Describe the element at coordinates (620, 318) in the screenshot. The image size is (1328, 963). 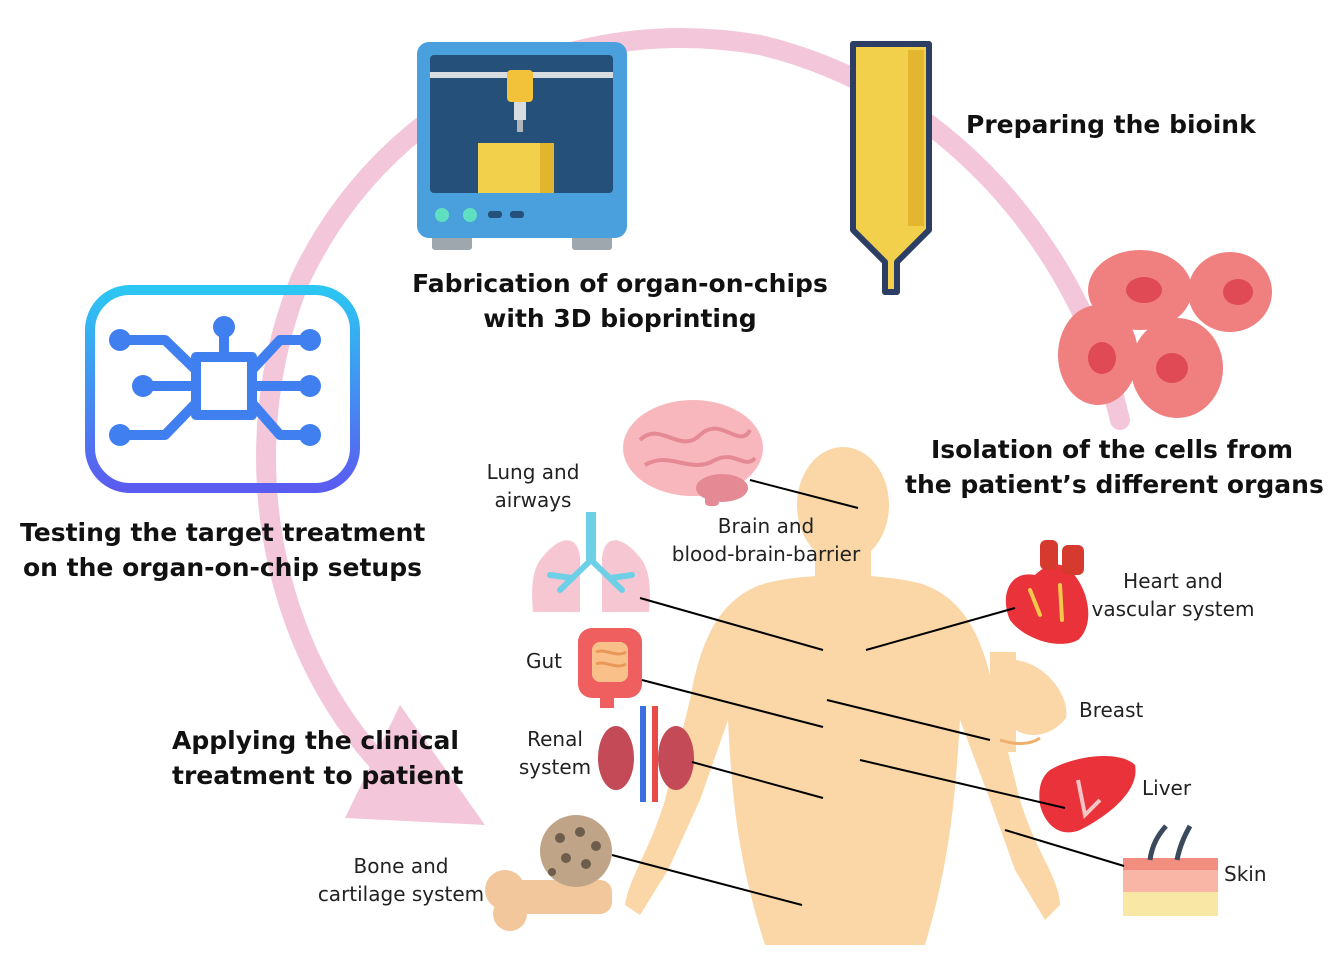
I see `step-fabrication-line-2: with 3D bioprinting` at that location.